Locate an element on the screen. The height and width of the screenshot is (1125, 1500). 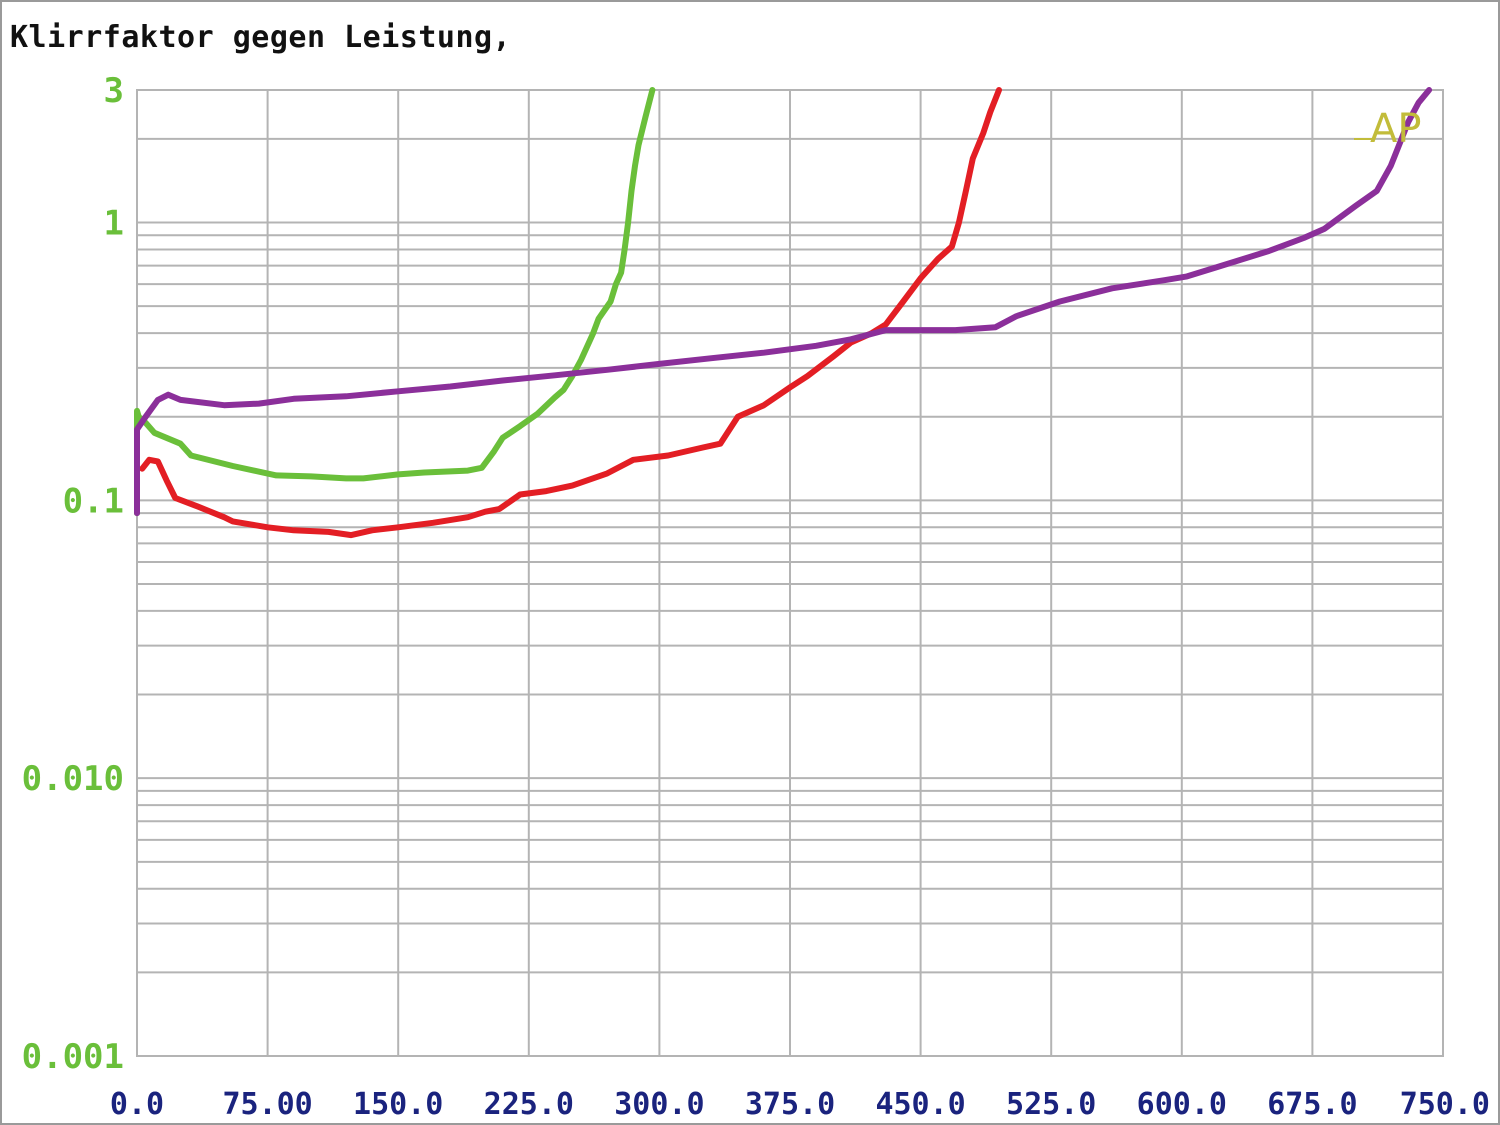
x-tick-label: 525.0 is located at coordinates (1051, 1104).